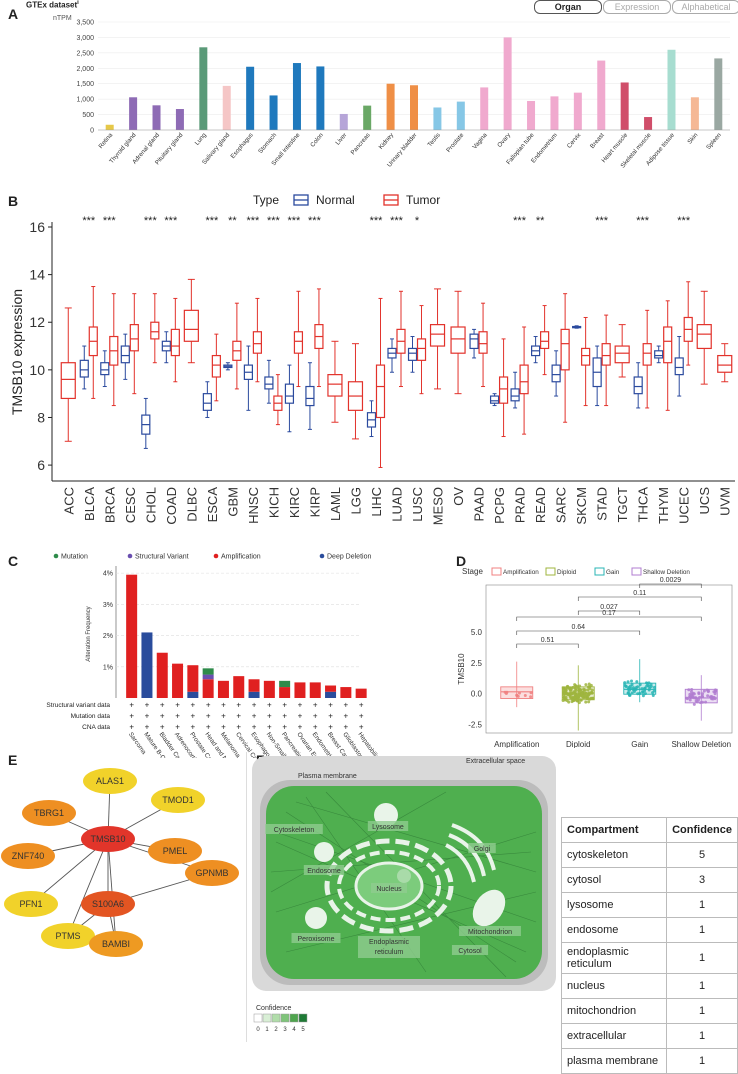 The width and height of the screenshot is (738, 1074). I want to click on bar-skeletal-muscle, so click(648, 123).